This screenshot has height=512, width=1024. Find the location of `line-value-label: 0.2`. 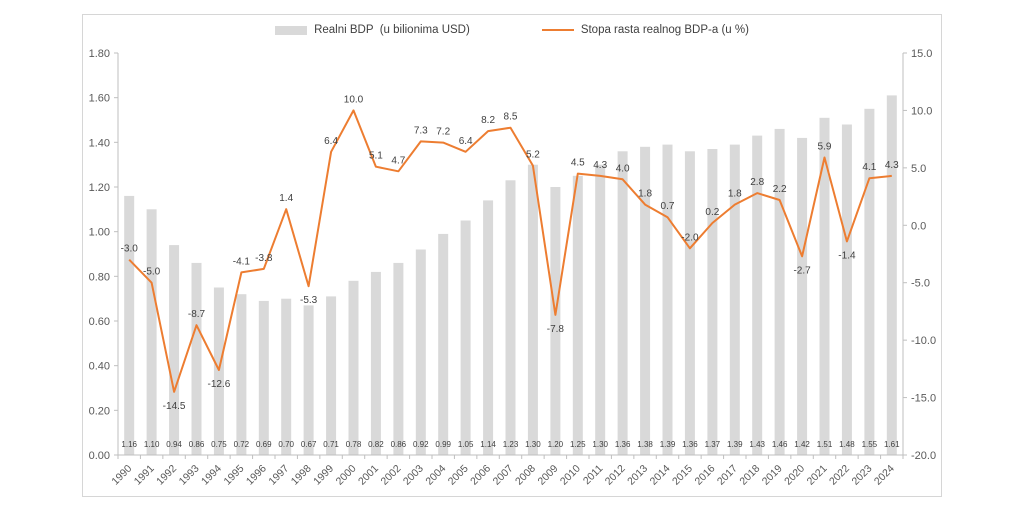

line-value-label: 0.2 is located at coordinates (712, 212).